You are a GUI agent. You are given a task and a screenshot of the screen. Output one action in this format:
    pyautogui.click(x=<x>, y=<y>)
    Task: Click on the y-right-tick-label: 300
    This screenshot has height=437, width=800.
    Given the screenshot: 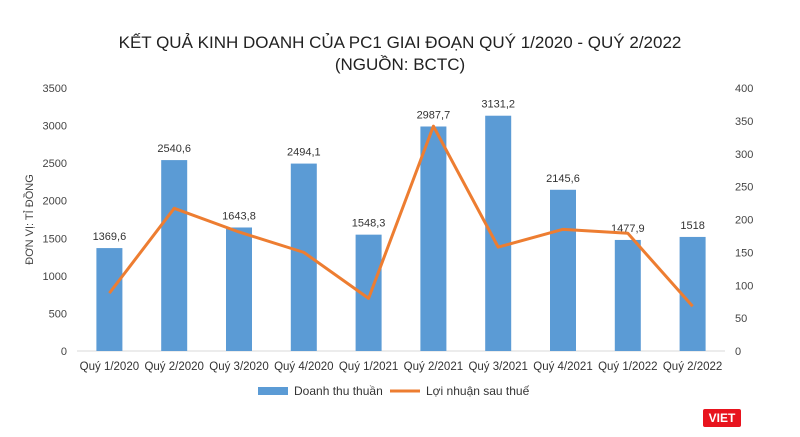 What is the action you would take?
    pyautogui.click(x=744, y=155)
    